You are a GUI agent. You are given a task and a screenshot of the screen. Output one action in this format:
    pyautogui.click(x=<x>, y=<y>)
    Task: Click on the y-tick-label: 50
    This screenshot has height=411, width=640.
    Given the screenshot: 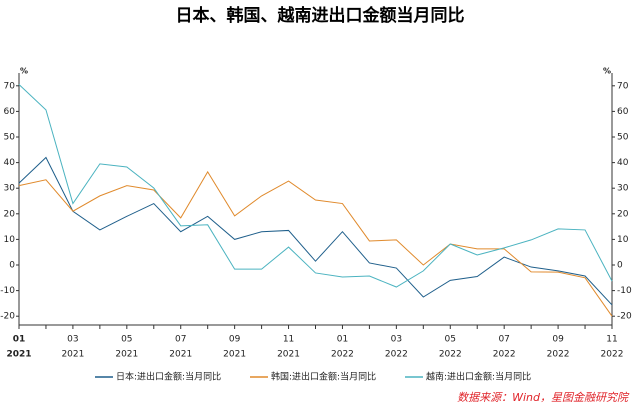 What is the action you would take?
    pyautogui.click(x=10, y=138)
    